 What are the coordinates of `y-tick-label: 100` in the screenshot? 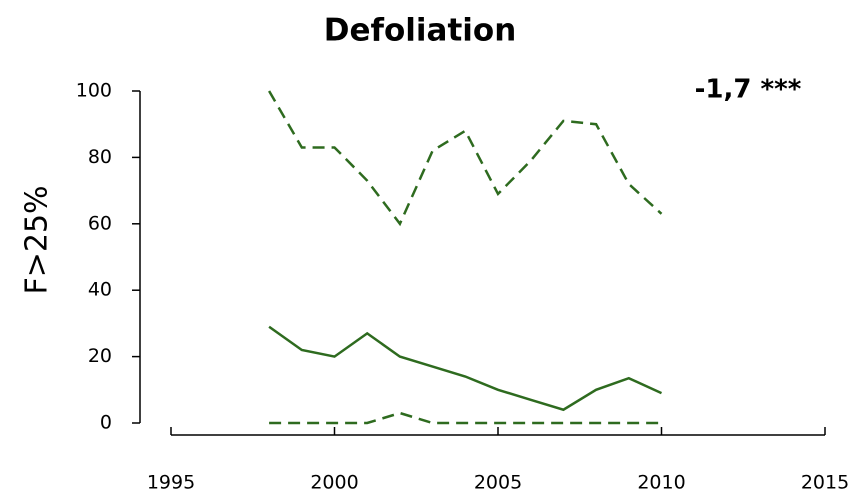 It's located at (94, 91).